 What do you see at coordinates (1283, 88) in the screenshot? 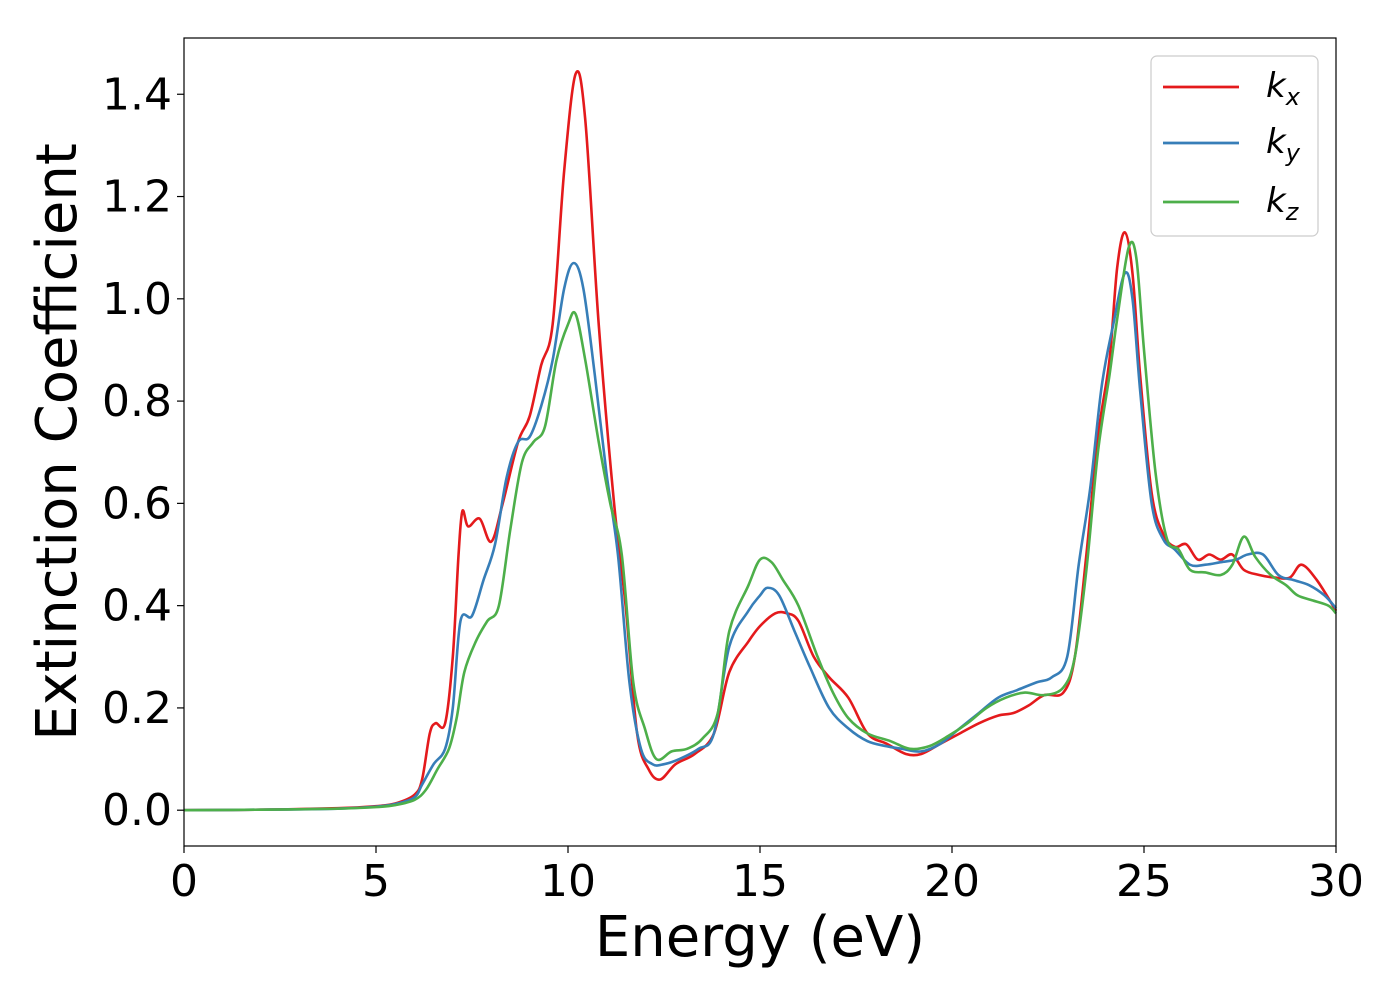
I see `legend-label-x: kx` at bounding box center [1283, 88].